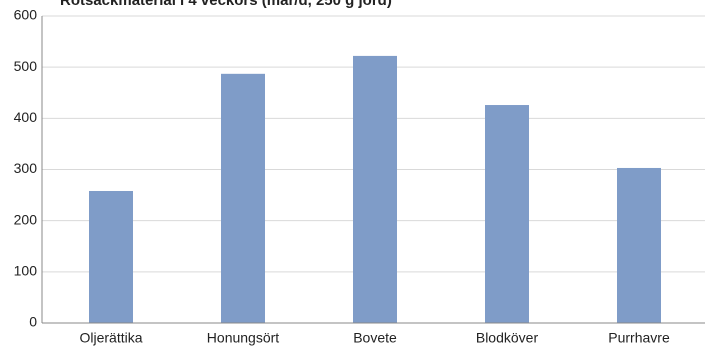 The height and width of the screenshot is (351, 714). Describe the element at coordinates (33, 322) in the screenshot. I see `y-tick-label: 0` at that location.